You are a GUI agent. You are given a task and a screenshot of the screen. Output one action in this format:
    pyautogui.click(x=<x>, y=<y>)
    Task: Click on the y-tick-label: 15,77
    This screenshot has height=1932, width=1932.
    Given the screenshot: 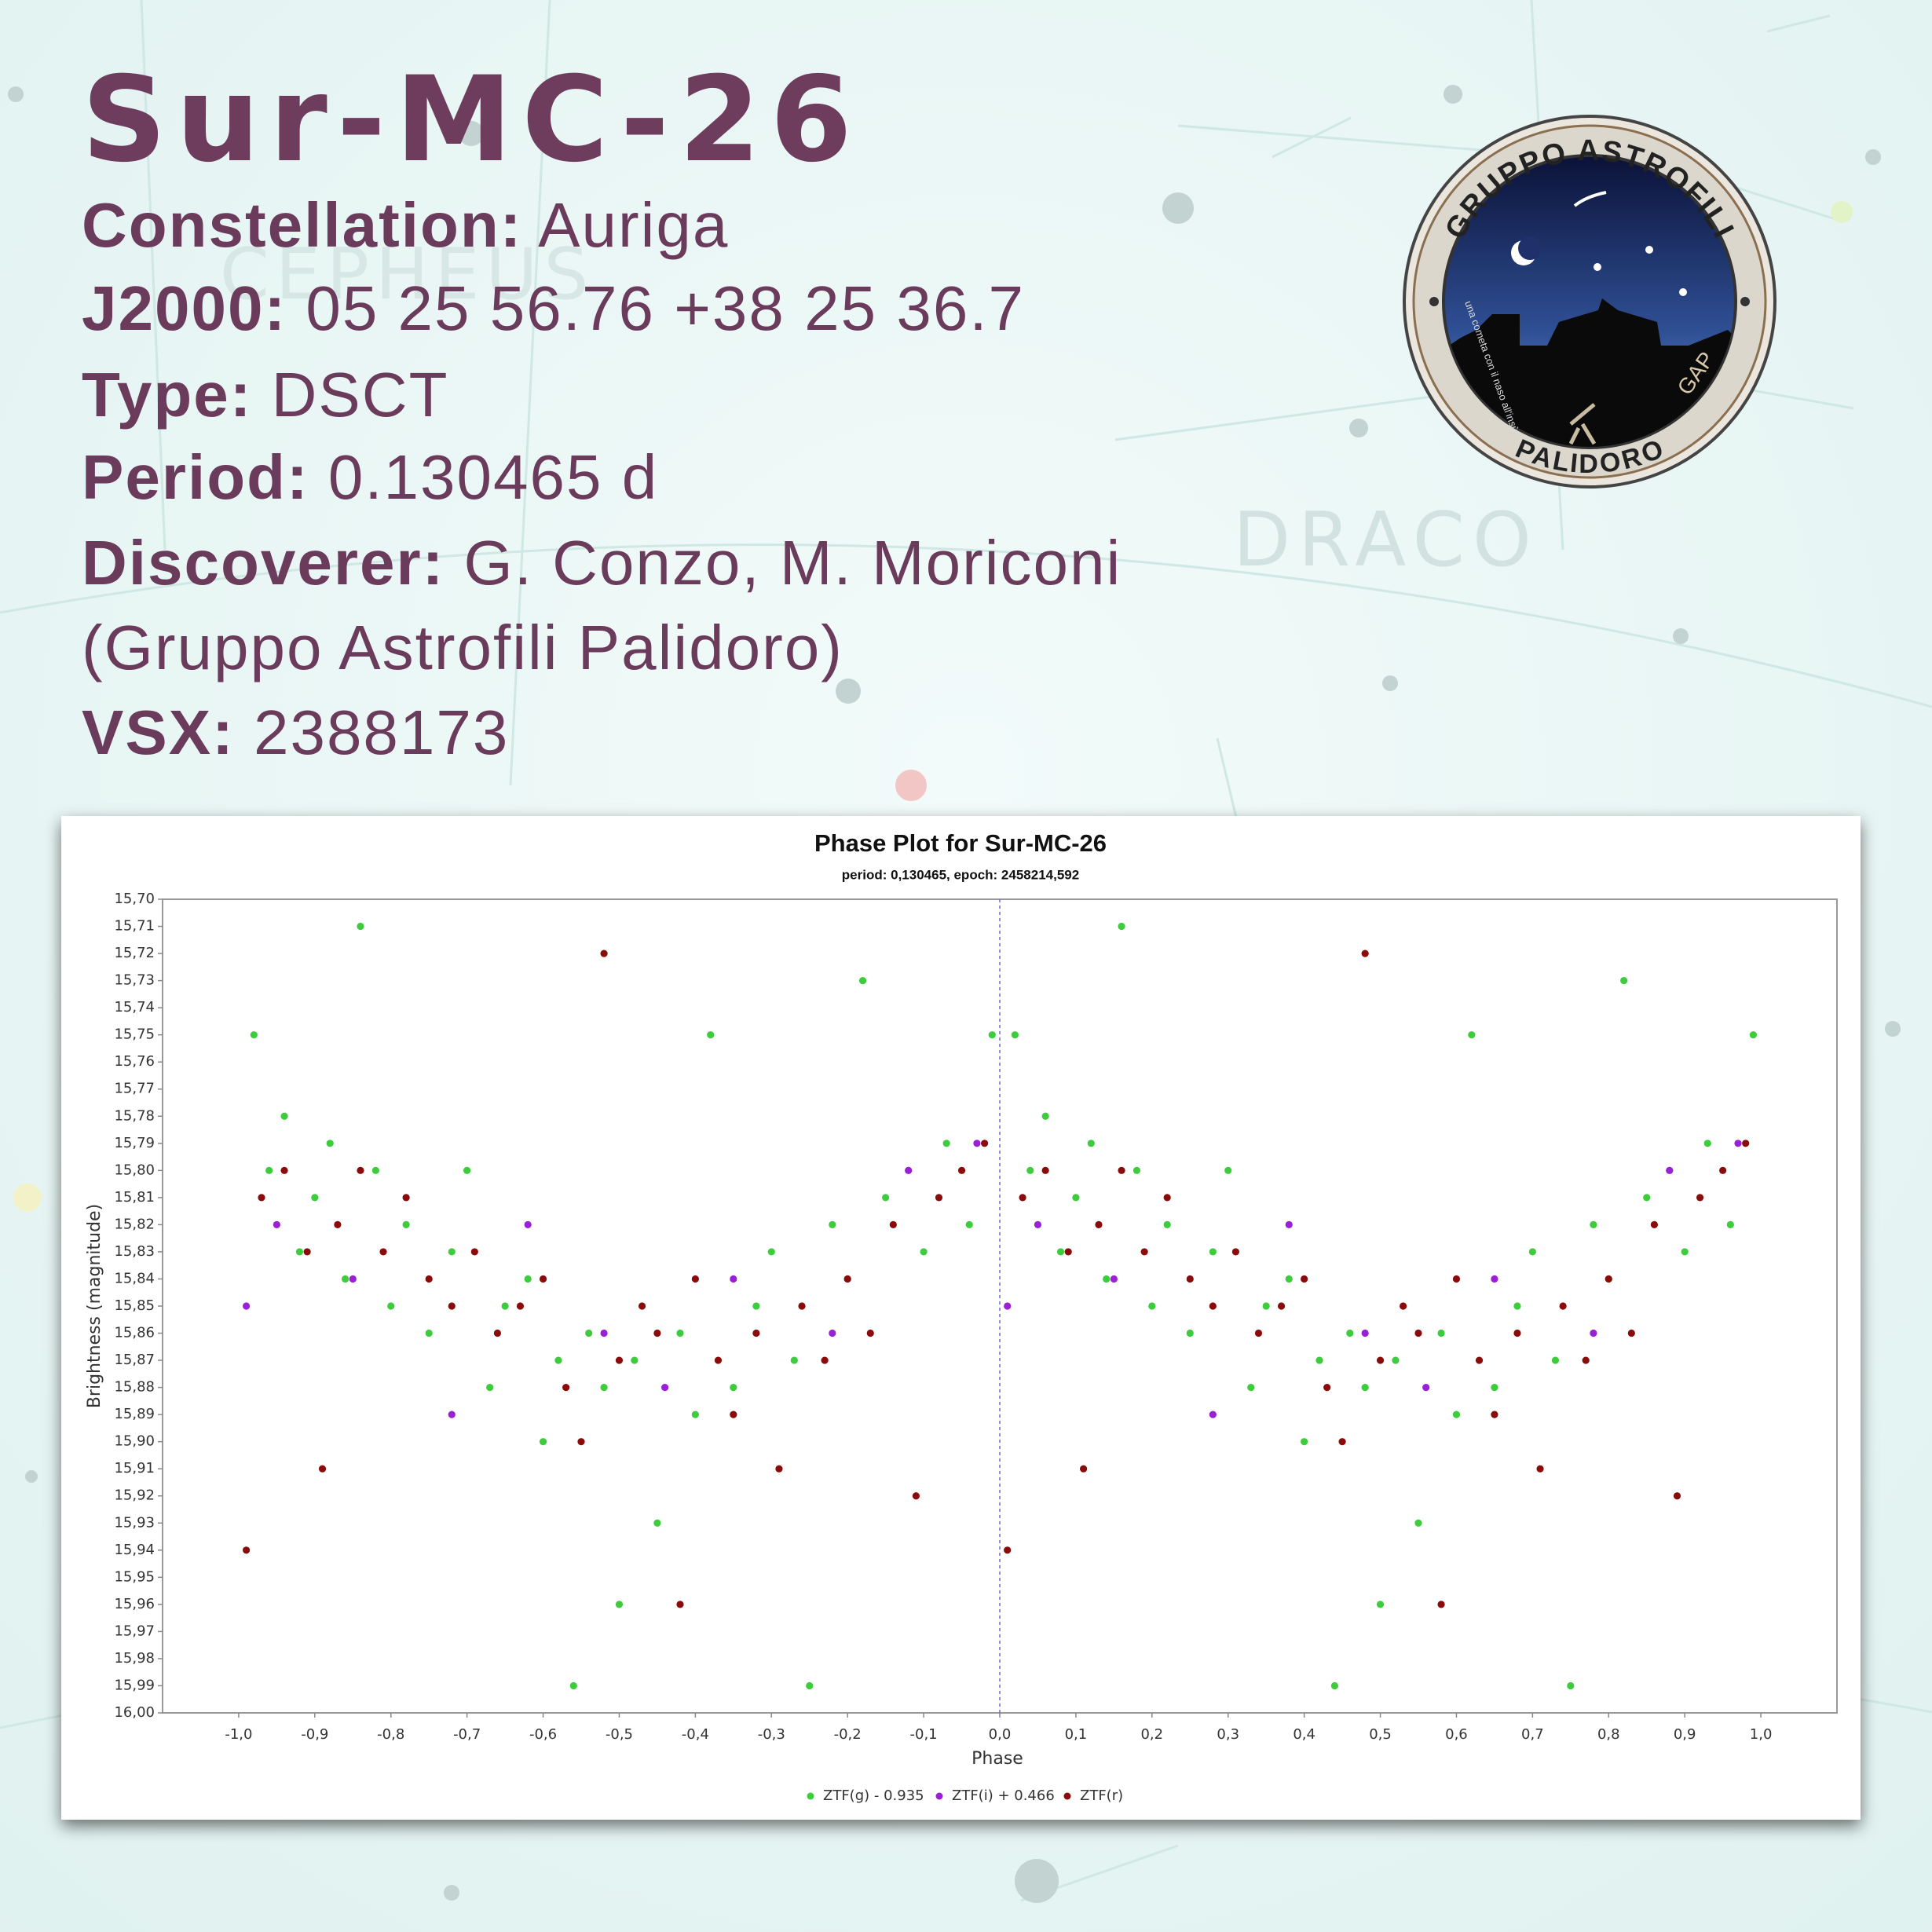 What is the action you would take?
    pyautogui.click(x=134, y=1089)
    